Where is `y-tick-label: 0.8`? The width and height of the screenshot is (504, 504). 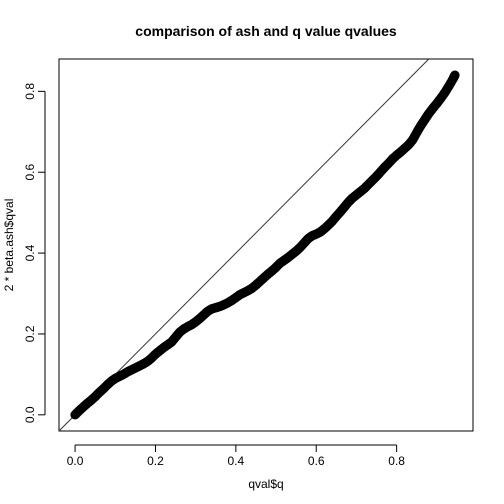 y-tick-label: 0.8 is located at coordinates (30, 91).